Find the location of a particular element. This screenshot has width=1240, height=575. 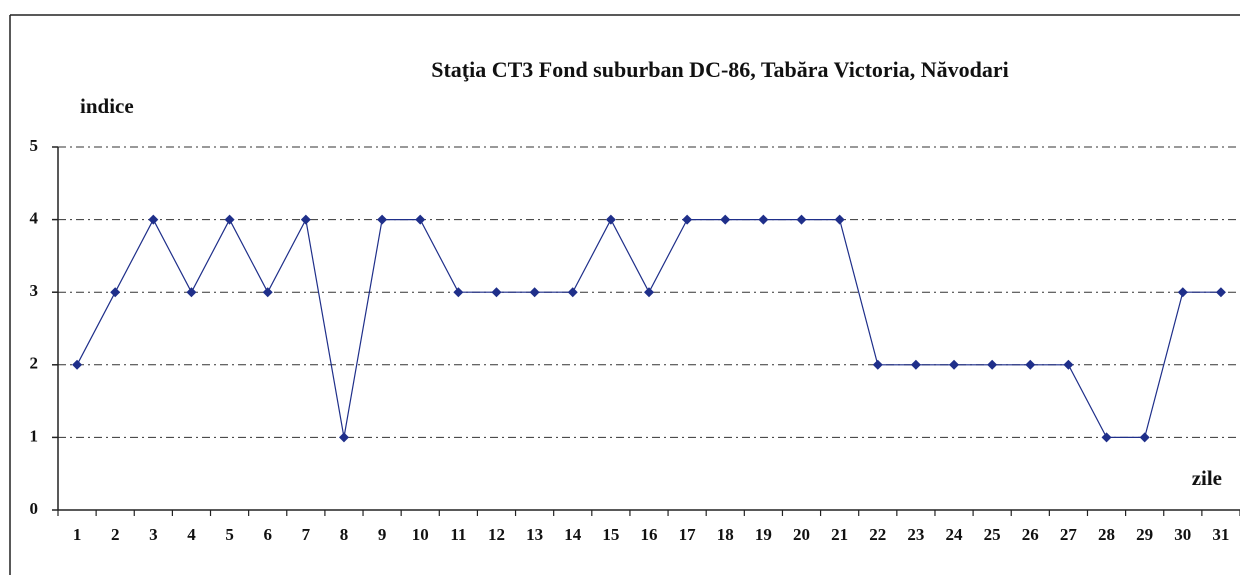

x-tick-label: 11 is located at coordinates (458, 534).